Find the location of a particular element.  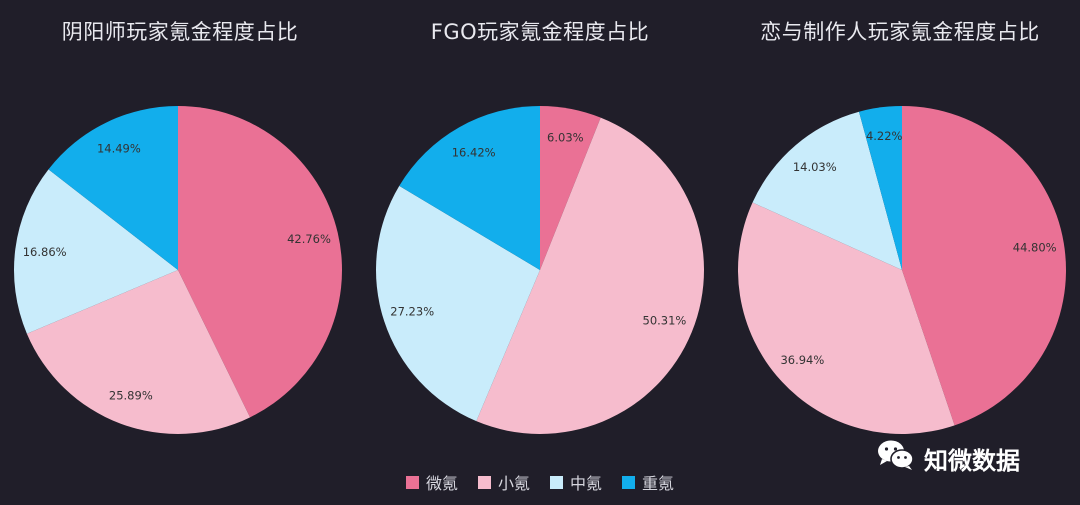

legend-label-xiao: 小氪 is located at coordinates (513, 483).